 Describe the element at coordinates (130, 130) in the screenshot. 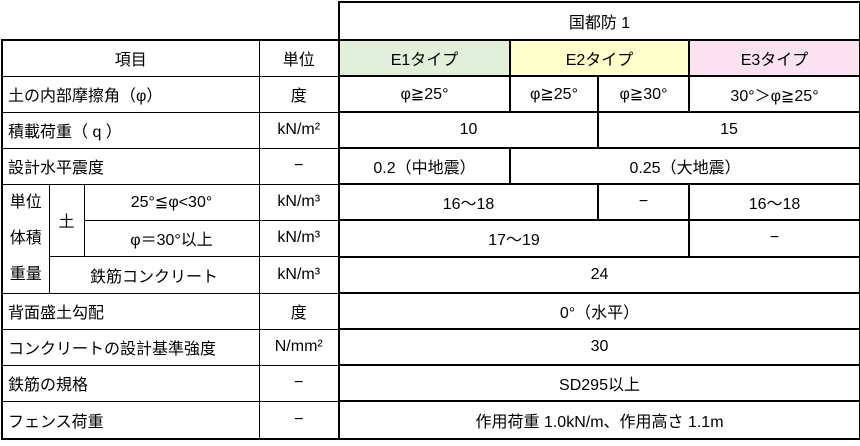

I see `surcharge-label: 積載荷重（ q ）` at that location.